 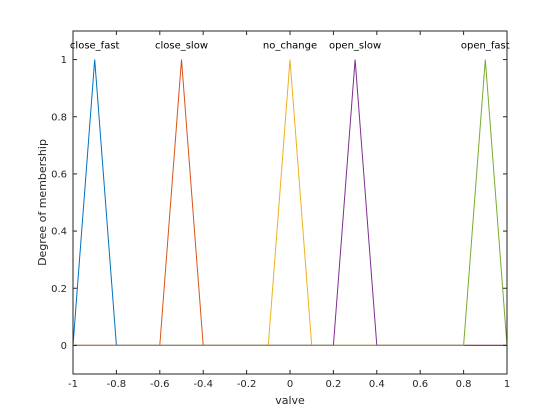 I want to click on x-tick-label: 0.2, so click(x=333, y=384).